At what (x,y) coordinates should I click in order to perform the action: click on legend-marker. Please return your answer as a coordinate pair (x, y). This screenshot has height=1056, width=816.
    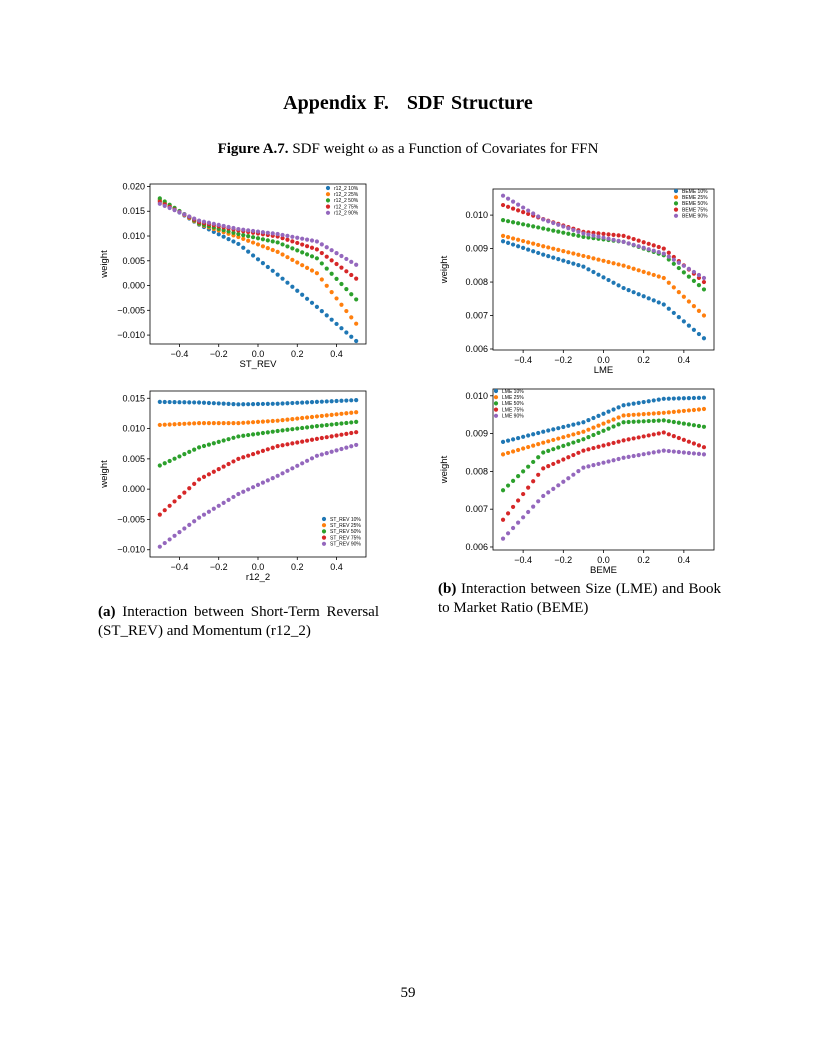
    Looking at the image, I should click on (676, 215).